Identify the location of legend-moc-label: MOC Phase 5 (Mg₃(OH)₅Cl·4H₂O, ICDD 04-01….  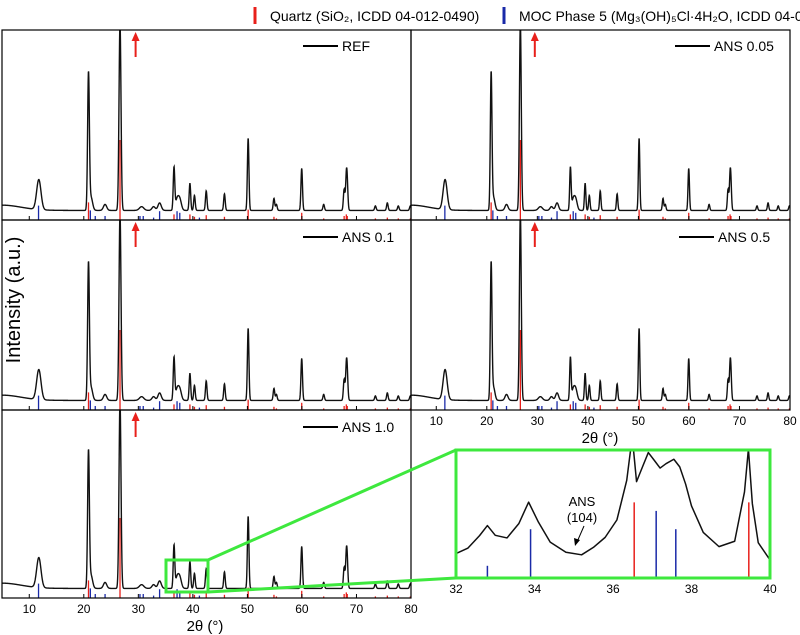
(659, 16).